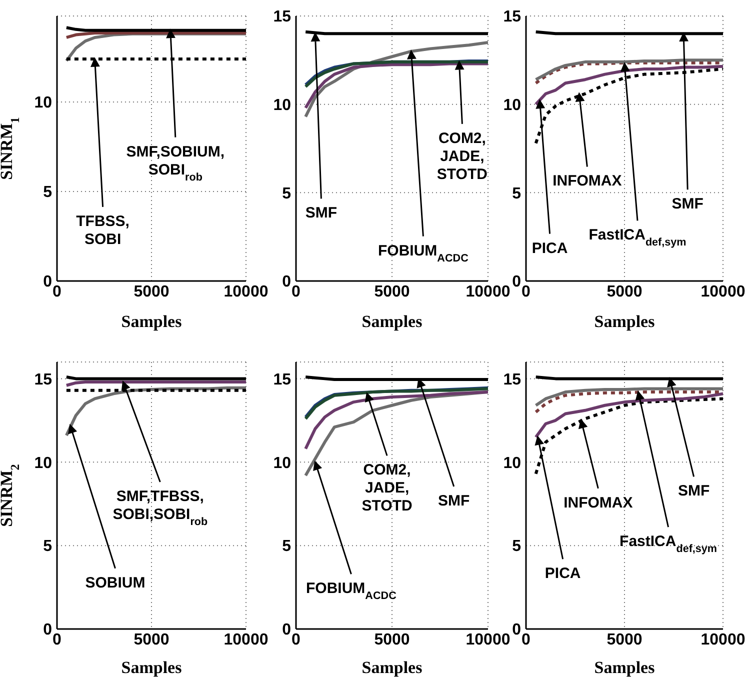 The image size is (747, 677). I want to click on annotation: SMF,TFBSS, SOBI,SOBI$_{rob}$, so click(160, 508).